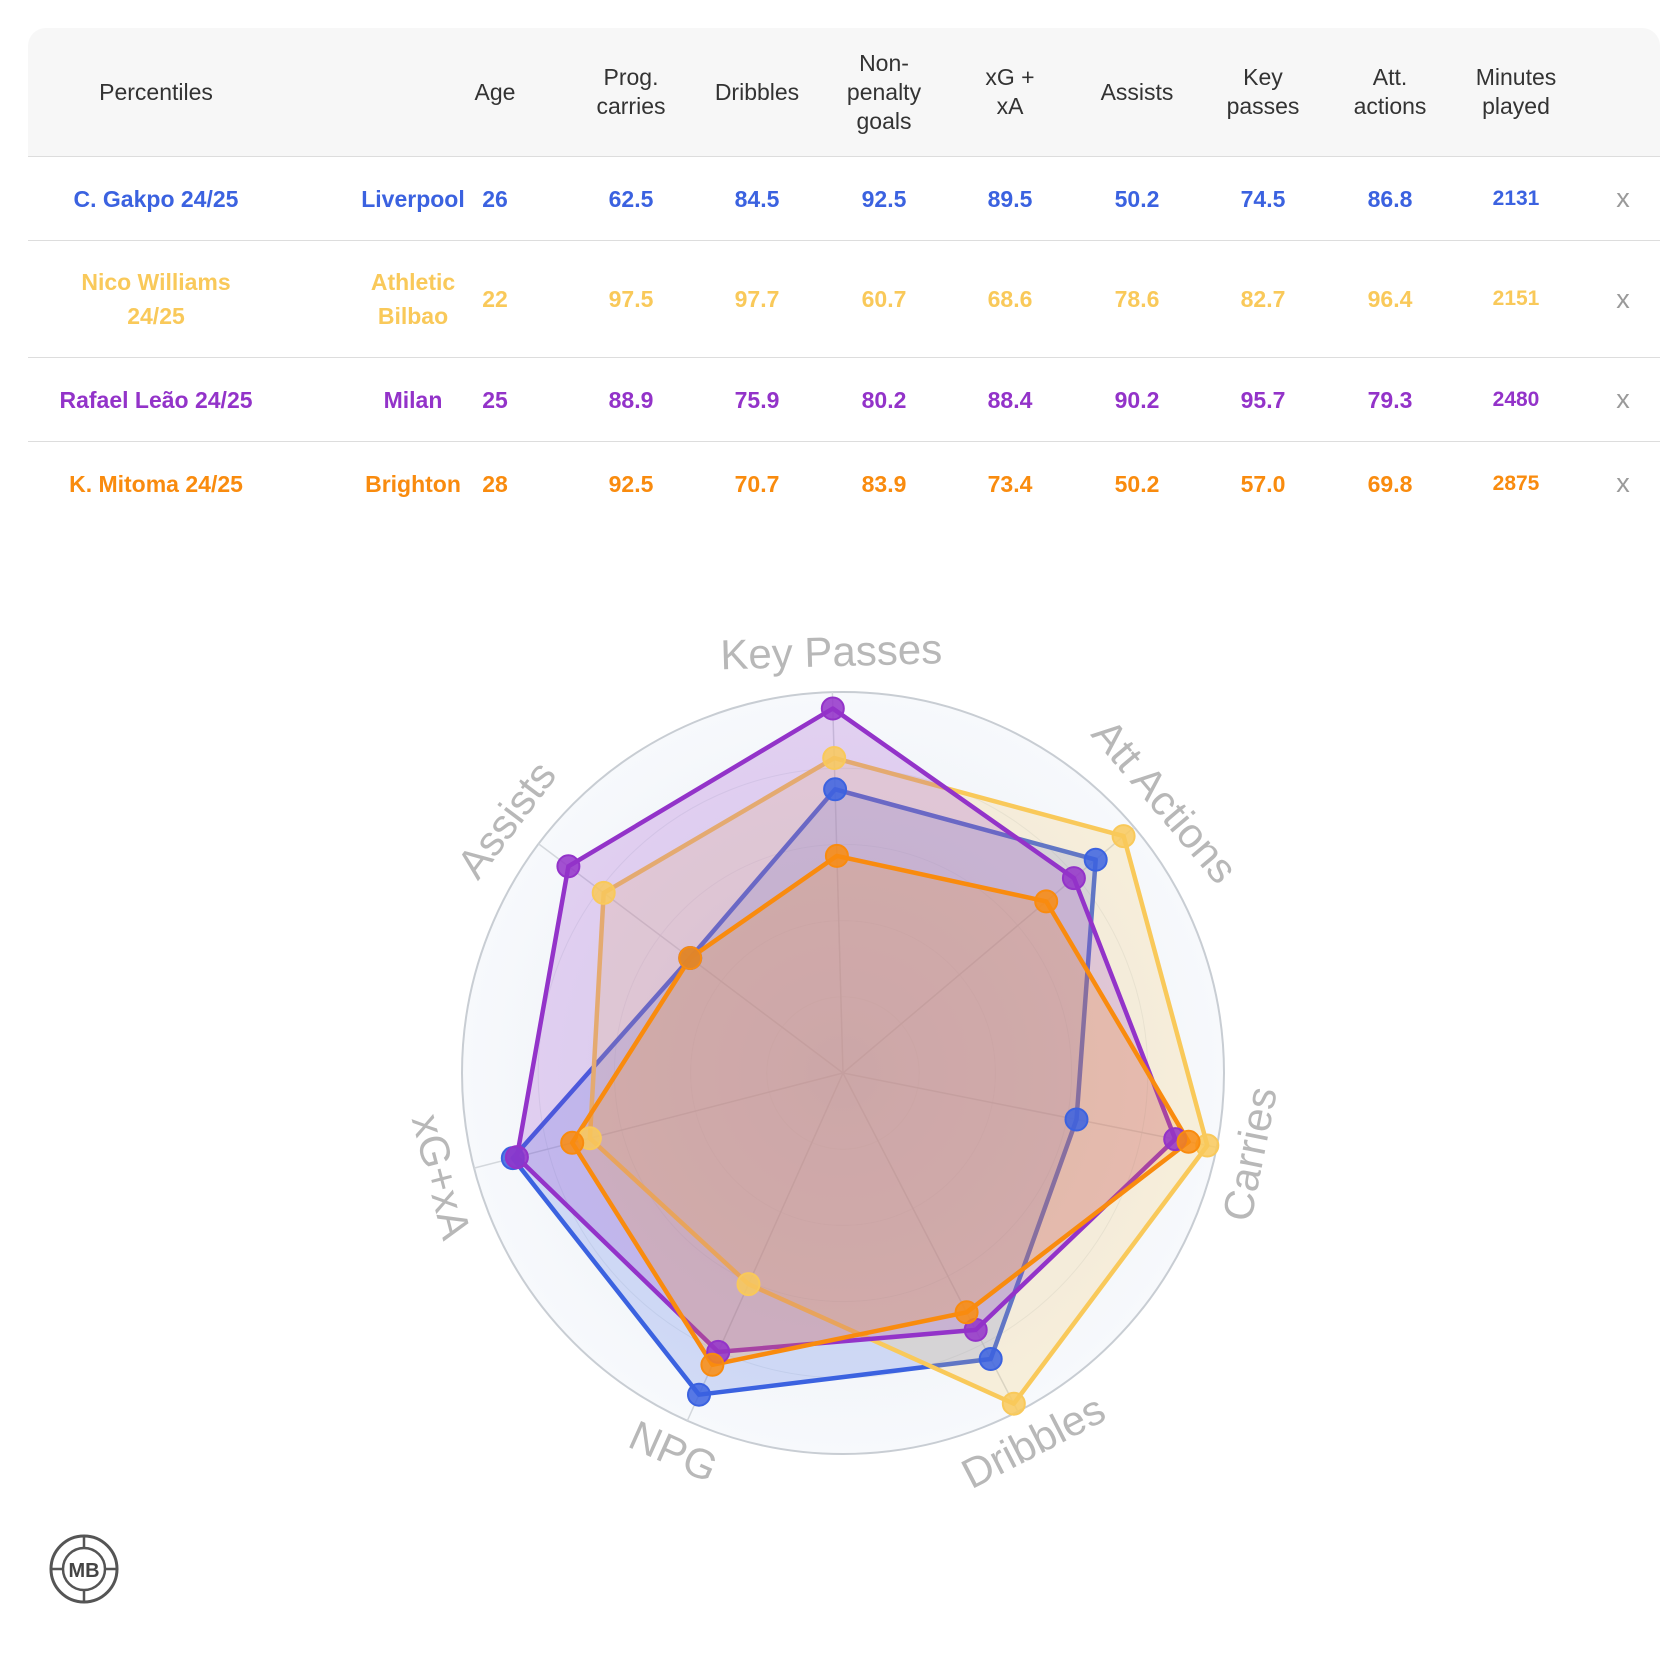 The height and width of the screenshot is (1672, 1680). I want to click on minutes-value: 2875, so click(1516, 483).